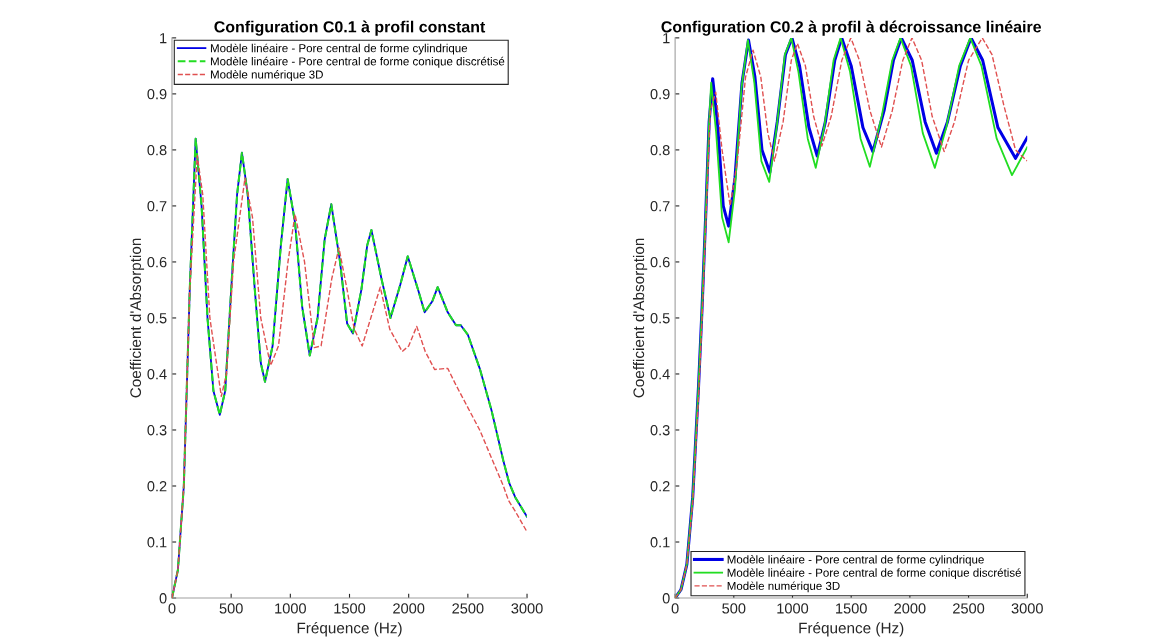 Image resolution: width=1166 pixels, height=642 pixels. Describe the element at coordinates (163, 38) in the screenshot. I see `y-tick-label: 1` at that location.